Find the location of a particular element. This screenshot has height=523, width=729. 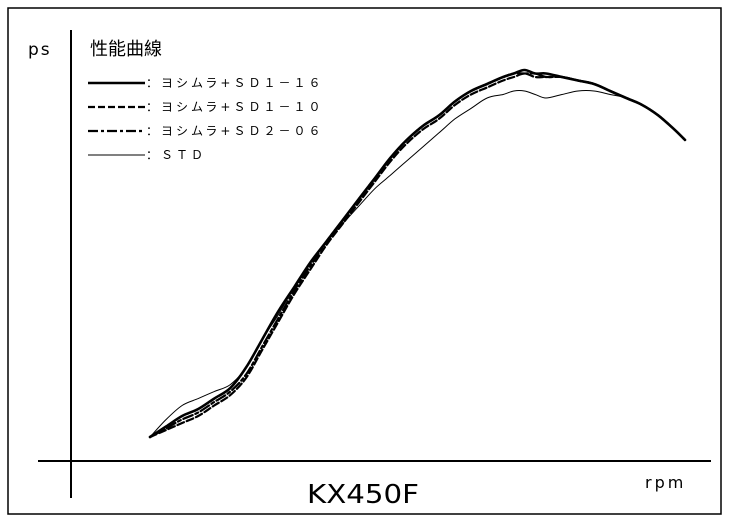

x-axis-label: rpm is located at coordinates (665, 482).